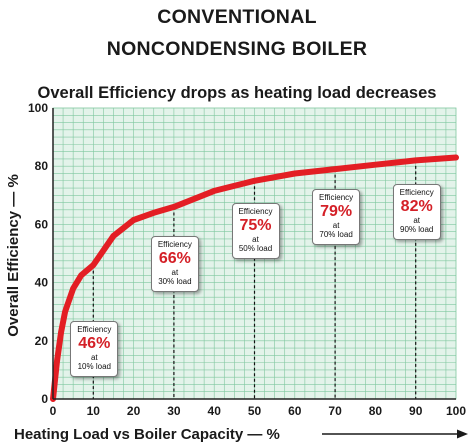  Describe the element at coordinates (94, 343) in the screenshot. I see `callout-value: 46%` at that location.